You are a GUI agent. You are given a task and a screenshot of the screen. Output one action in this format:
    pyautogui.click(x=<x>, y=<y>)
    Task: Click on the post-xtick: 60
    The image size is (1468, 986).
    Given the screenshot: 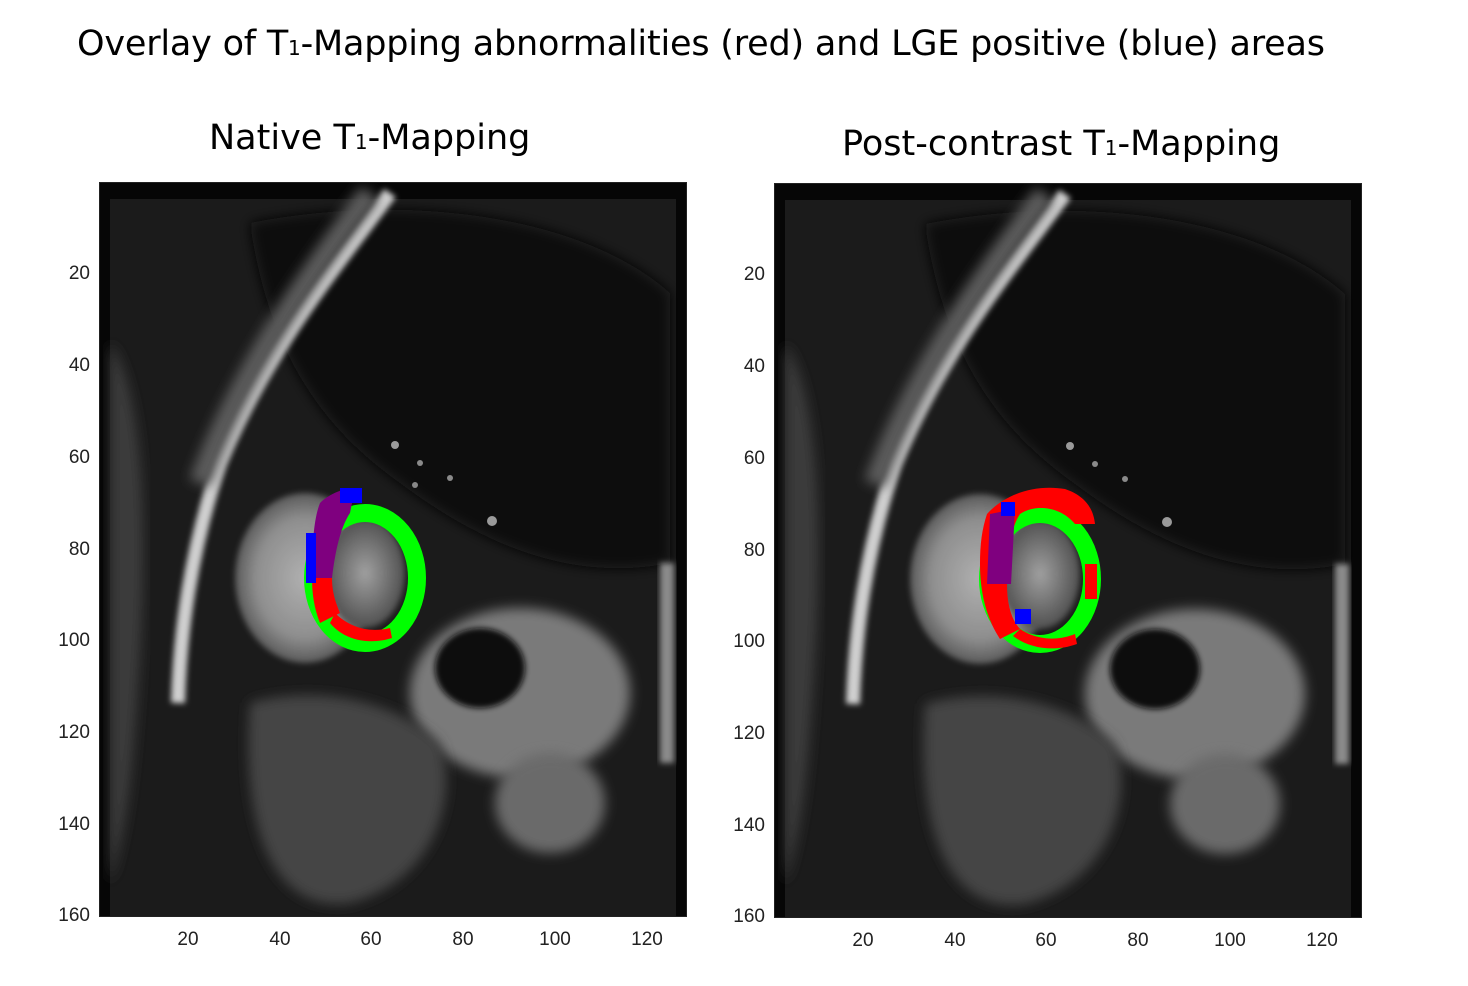 What is the action you would take?
    pyautogui.click(x=1046, y=940)
    